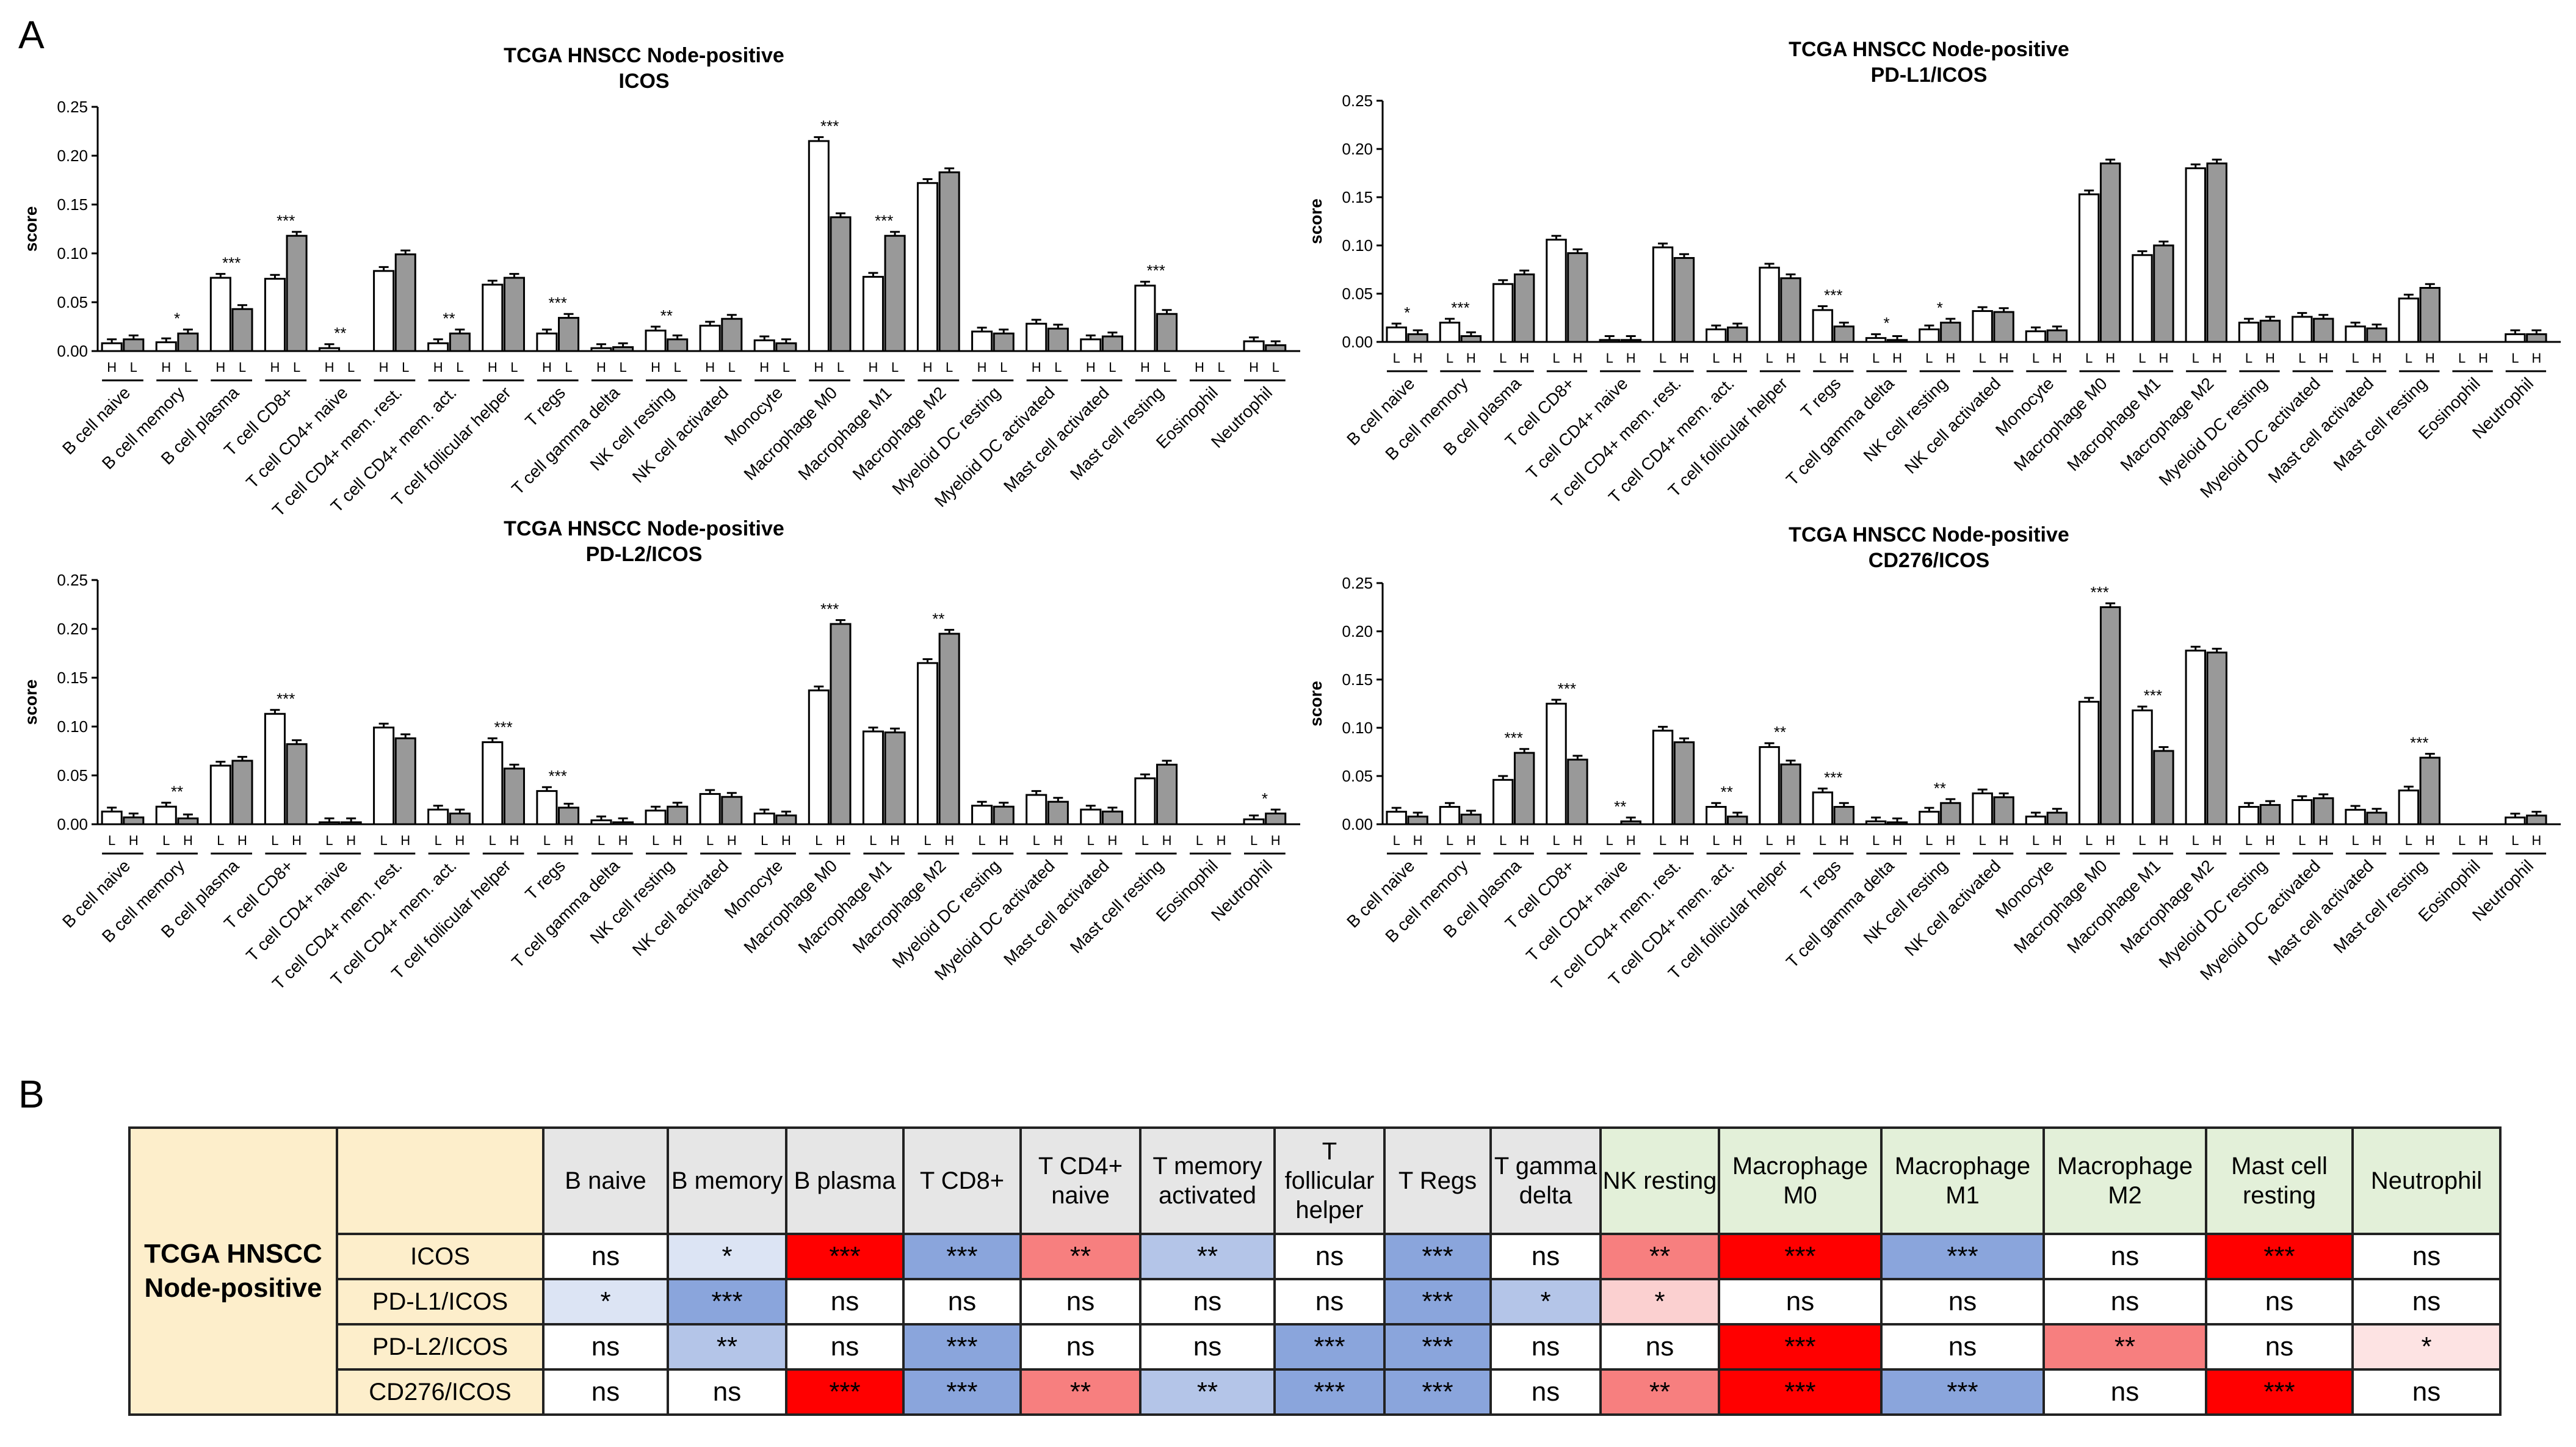 This screenshot has width=2576, height=1447. I want to click on category-label: Macrophage M2, so click(899, 906).